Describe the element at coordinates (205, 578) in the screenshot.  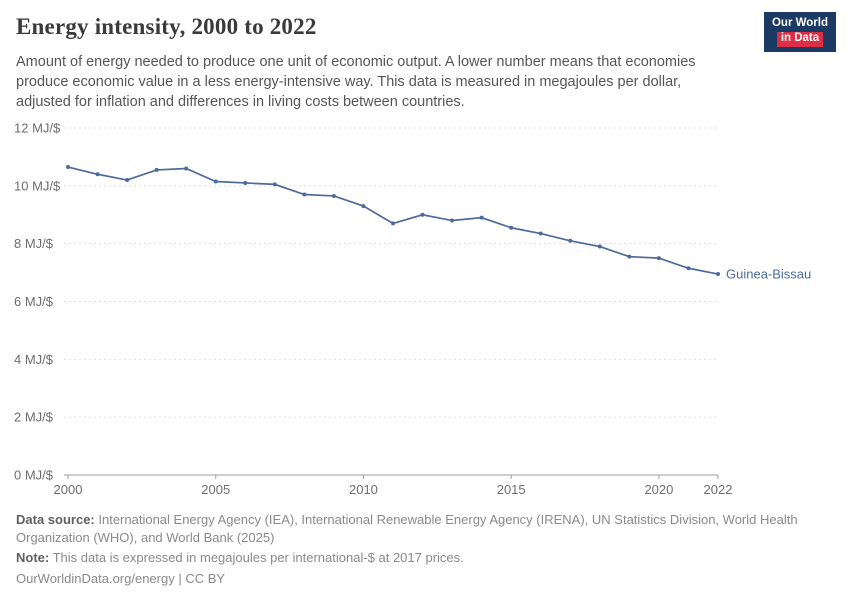
I see `cc-by-link: CC BY` at that location.